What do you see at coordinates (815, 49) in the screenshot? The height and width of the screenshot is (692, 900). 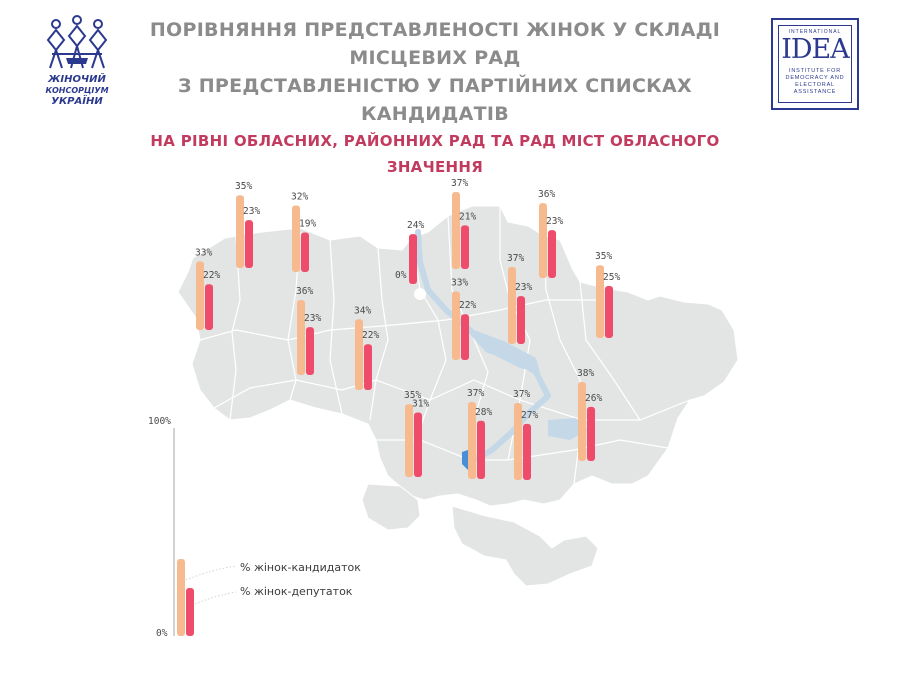 I see `idea-main-text: IDEA` at bounding box center [815, 49].